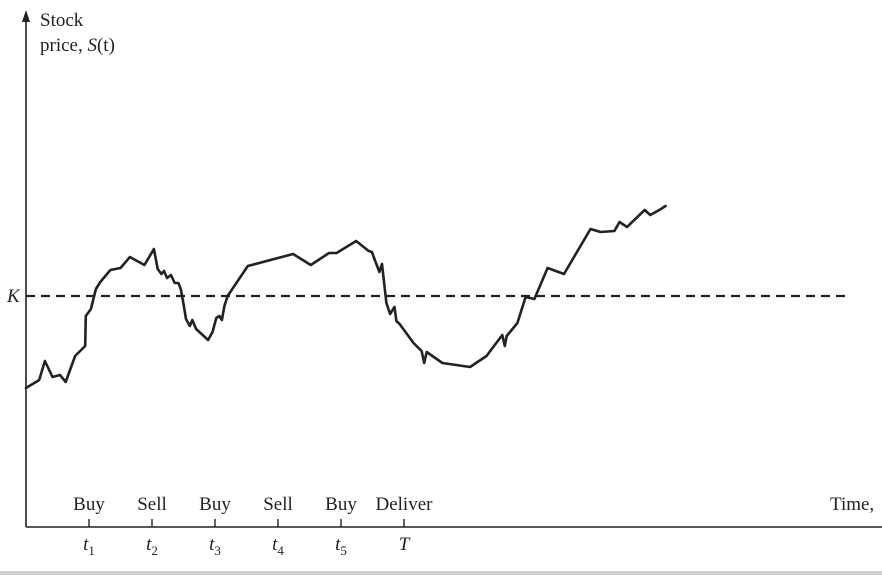 The height and width of the screenshot is (575, 882). What do you see at coordinates (341, 546) in the screenshot?
I see `time-tick-label-5: t5` at bounding box center [341, 546].